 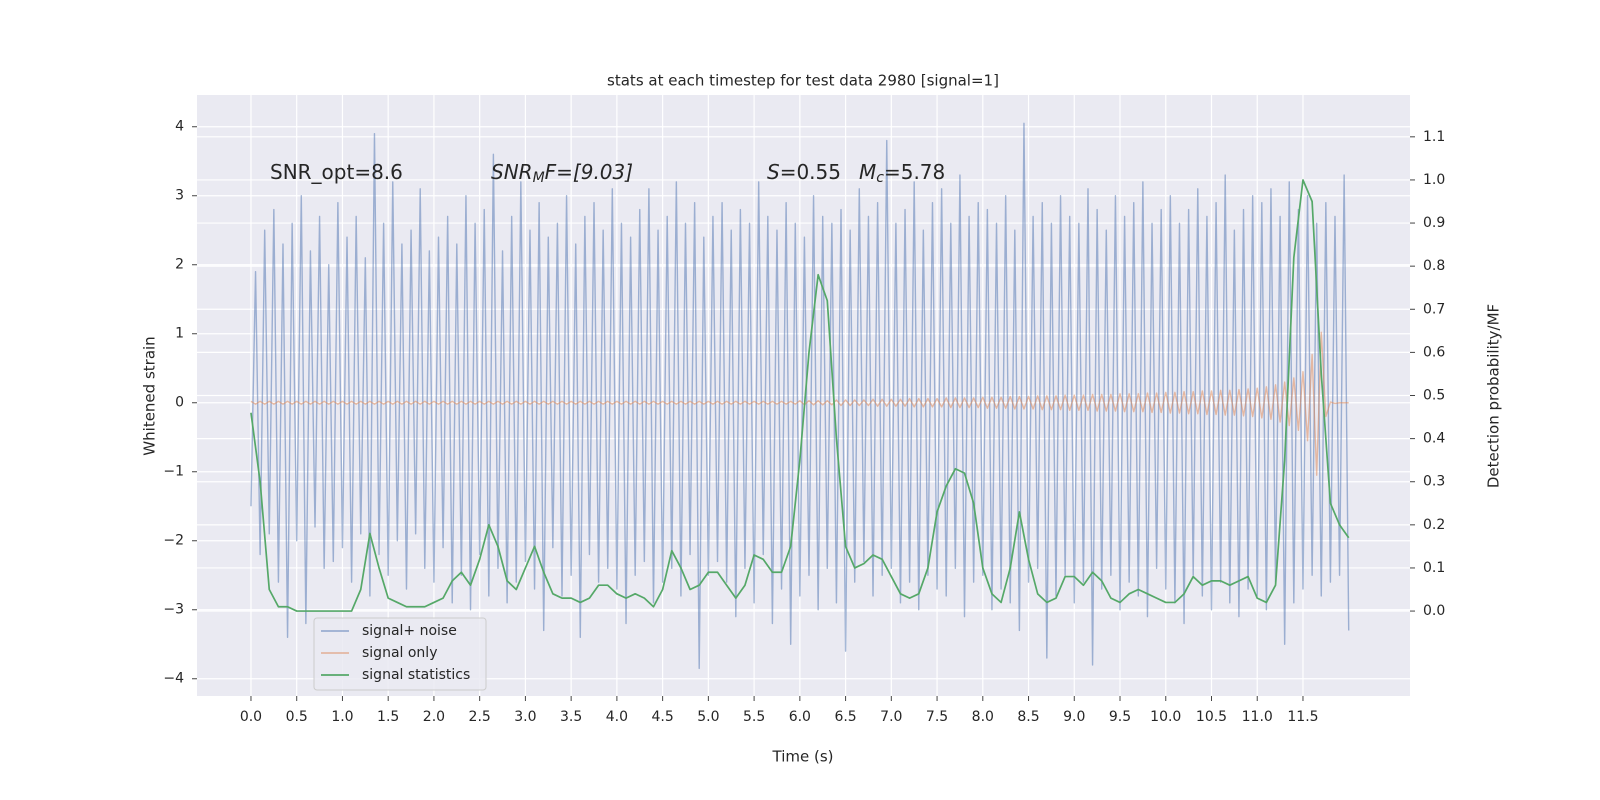 What do you see at coordinates (1434, 309) in the screenshot?
I see `y2-tick-label: 0.7` at bounding box center [1434, 309].